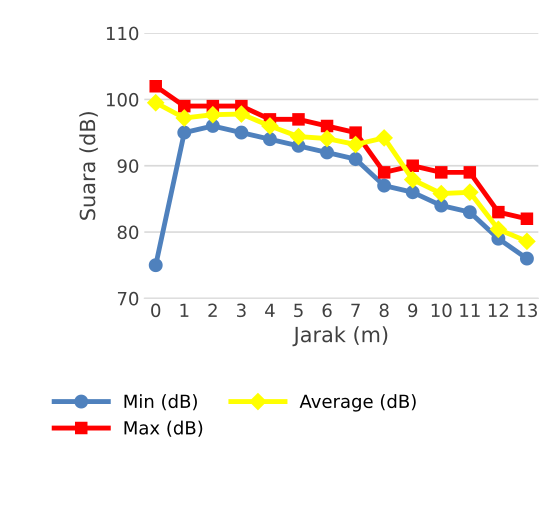 The image size is (555, 510). What do you see at coordinates (163, 428) in the screenshot?
I see `legend-label: Max (dB)` at bounding box center [163, 428].